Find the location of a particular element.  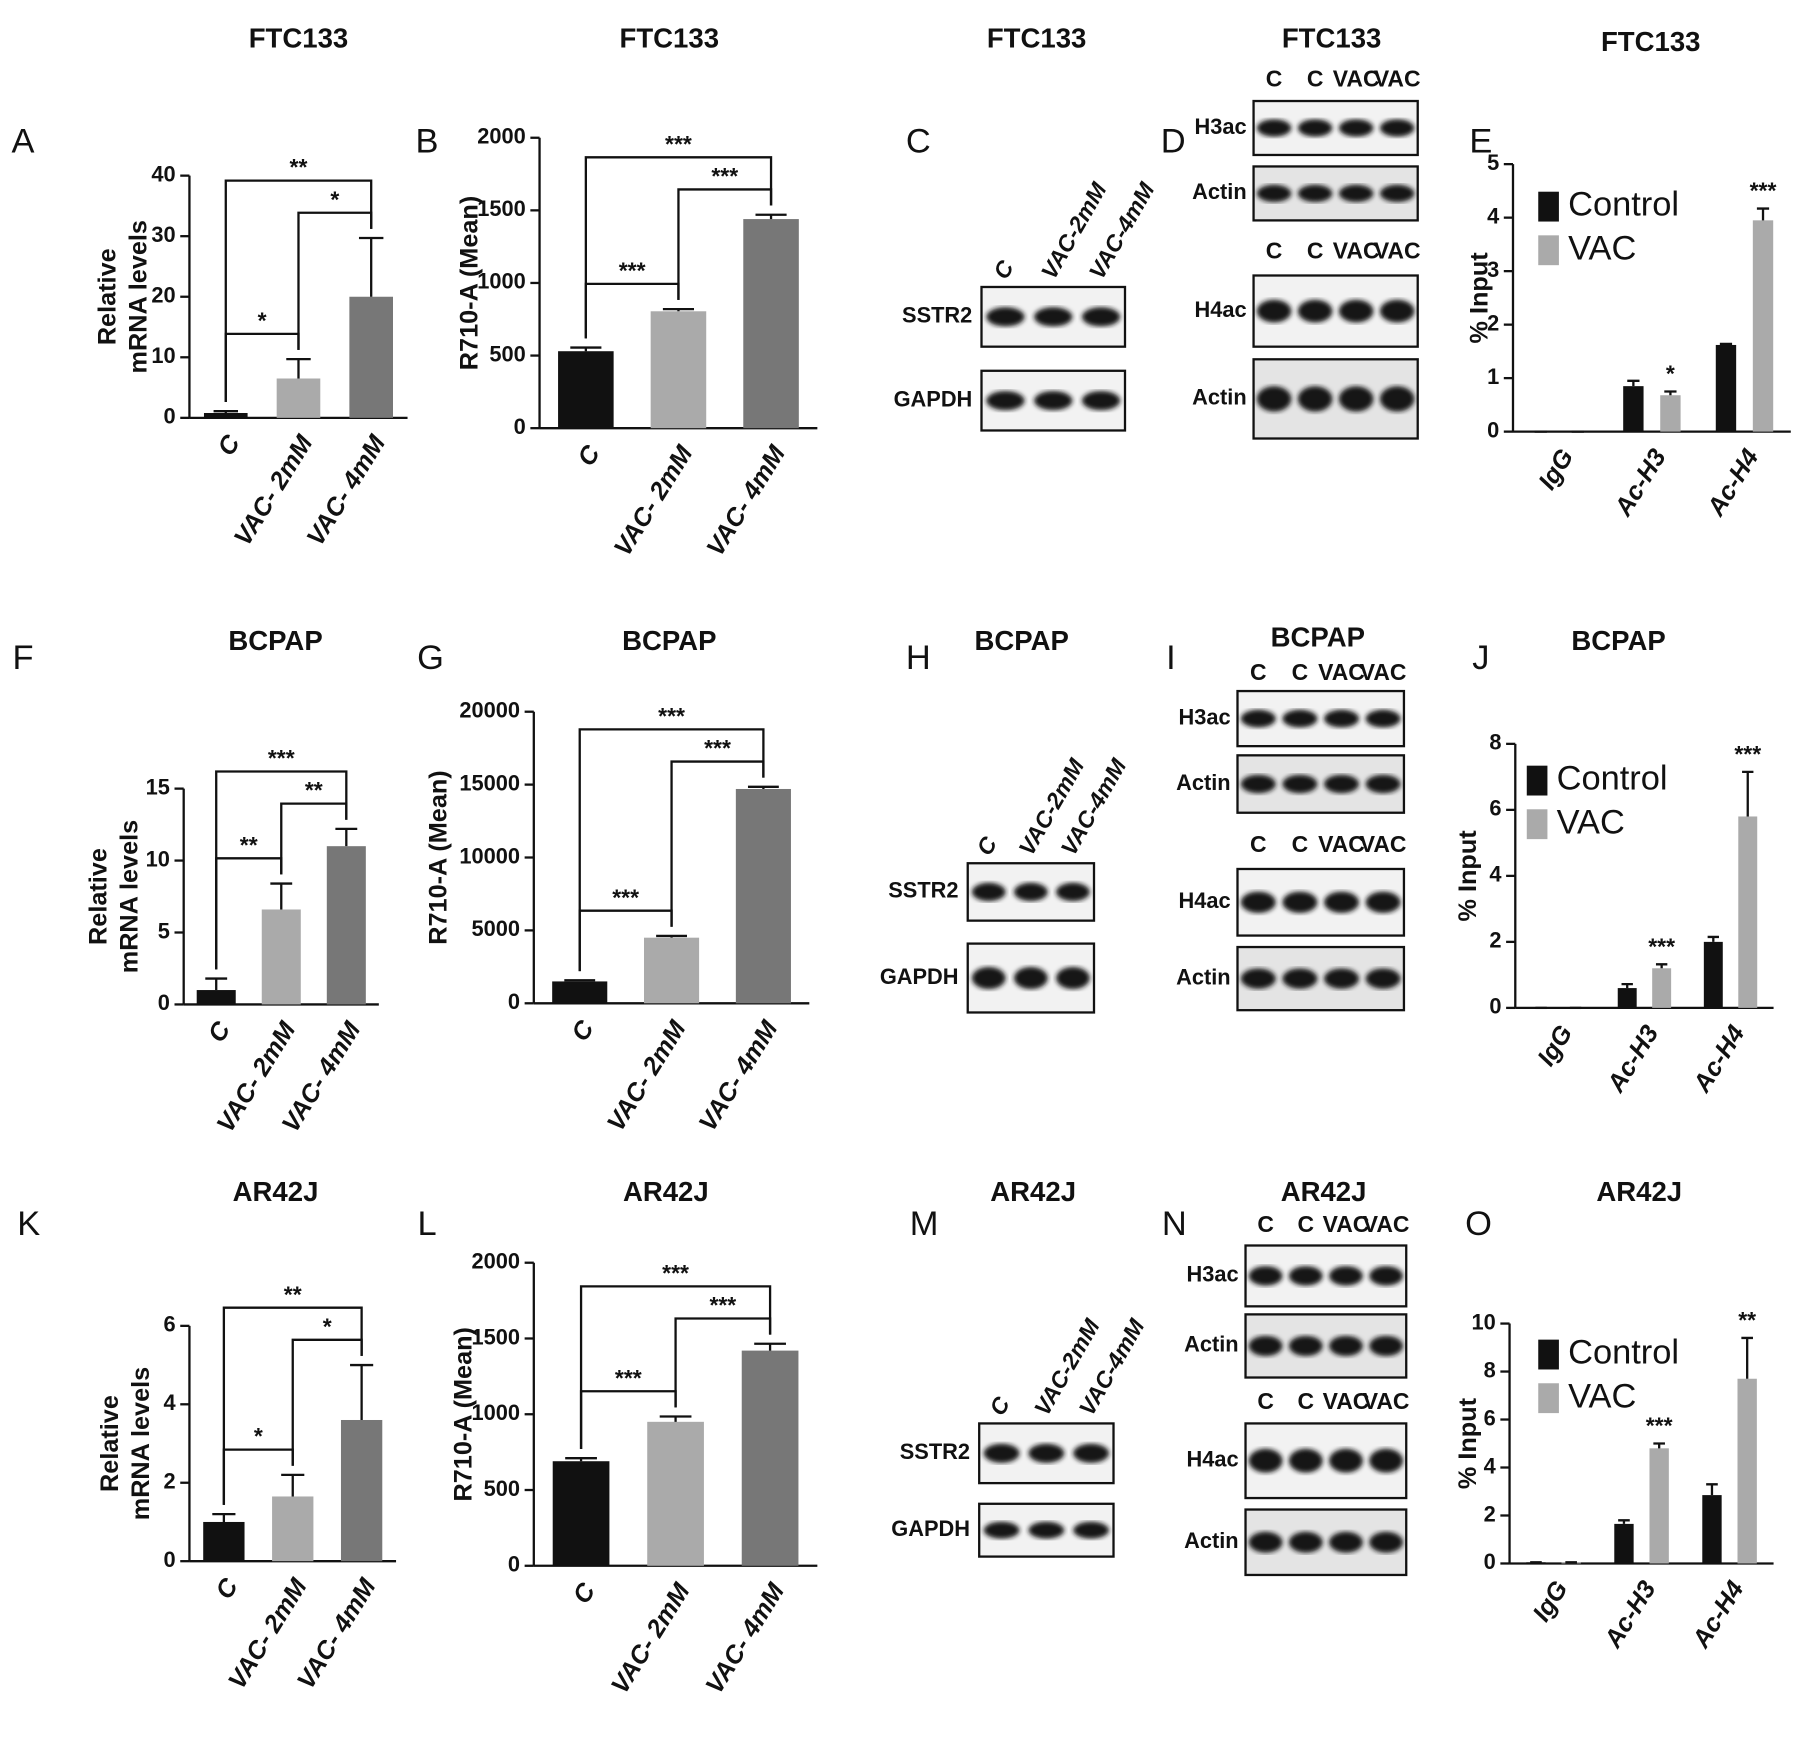

legend-label: VAC is located at coordinates (1591, 822).